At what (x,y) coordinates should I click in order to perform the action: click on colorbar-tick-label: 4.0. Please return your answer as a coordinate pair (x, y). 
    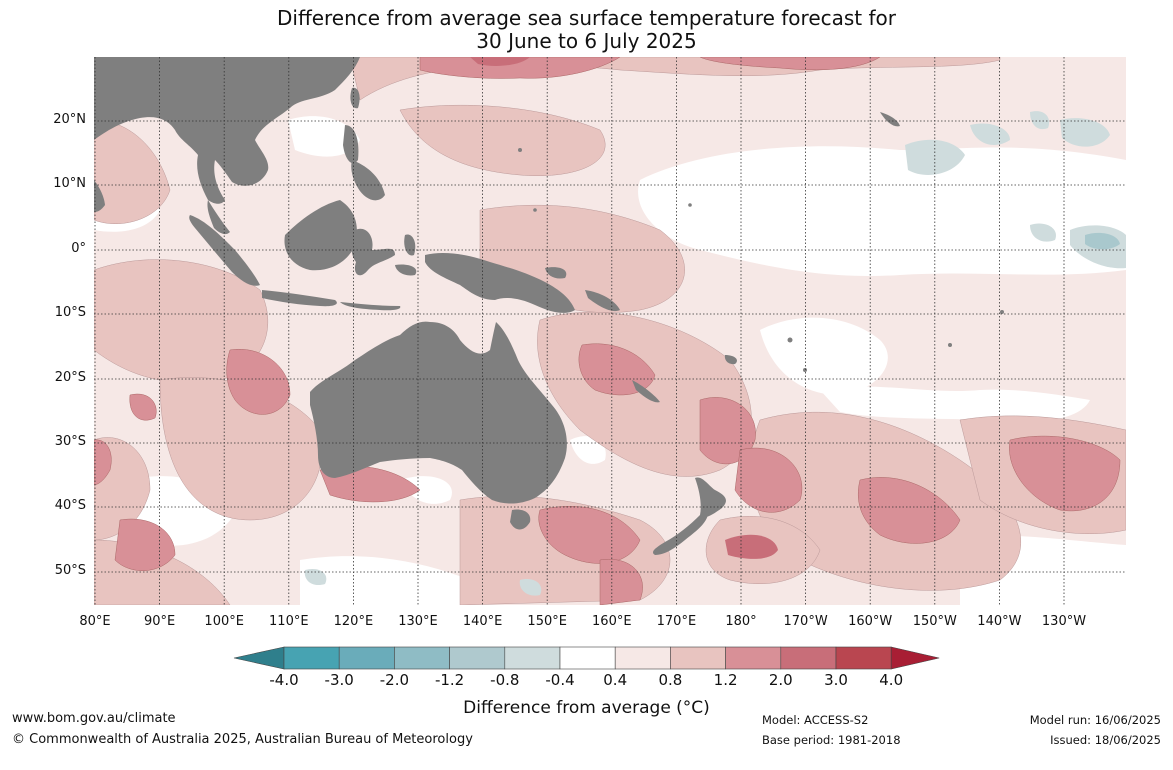
    Looking at the image, I should click on (891, 680).